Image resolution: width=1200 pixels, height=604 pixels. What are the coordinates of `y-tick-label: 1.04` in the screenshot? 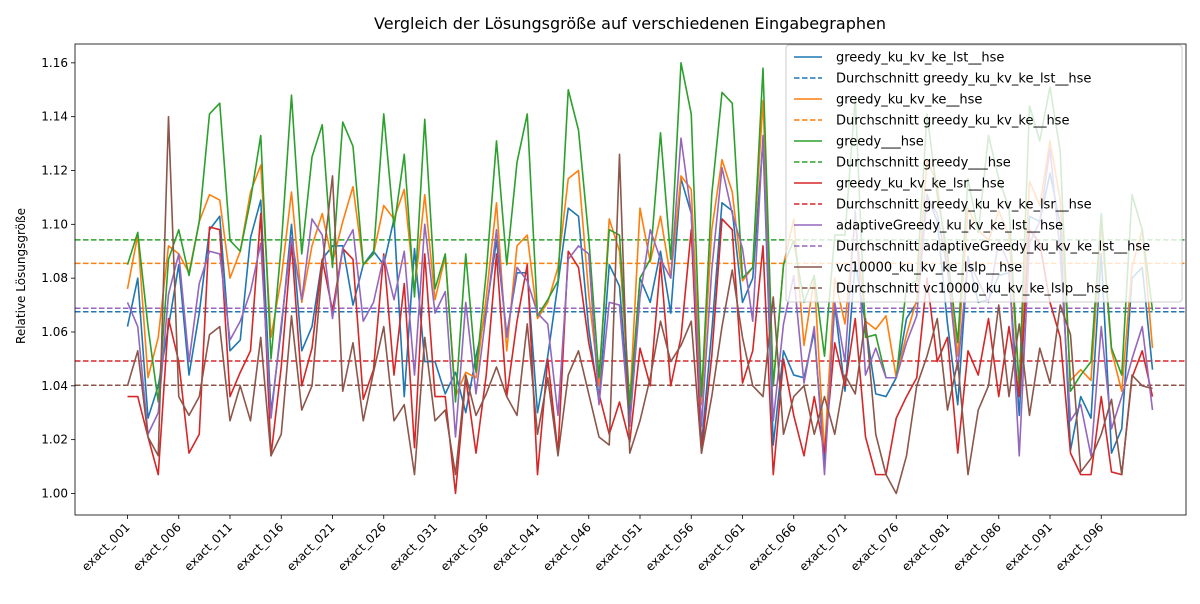 It's located at (54, 386).